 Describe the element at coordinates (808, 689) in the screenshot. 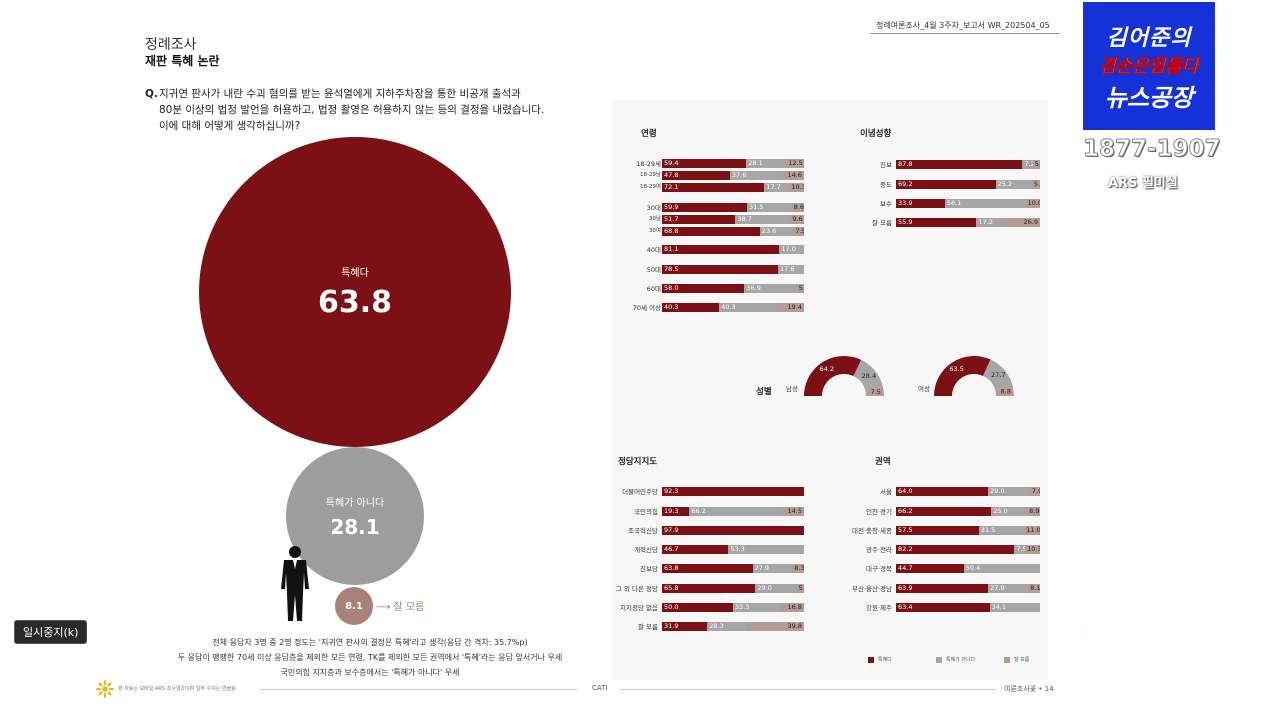

I see `footer-divider-right` at that location.